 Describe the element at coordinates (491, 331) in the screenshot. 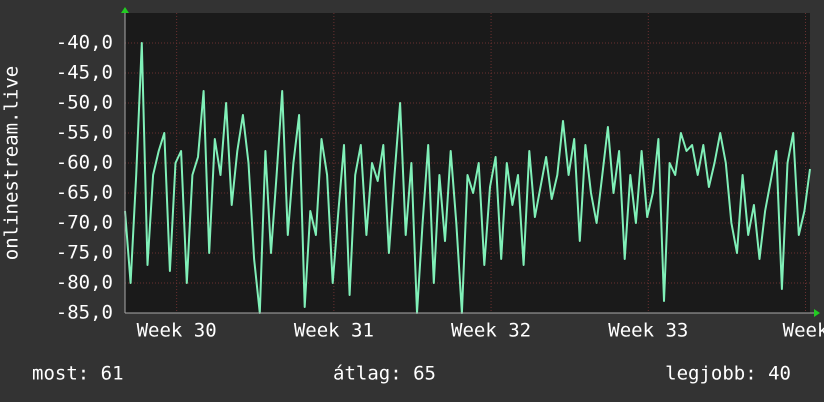

I see `x-tick-label: Week 32` at that location.